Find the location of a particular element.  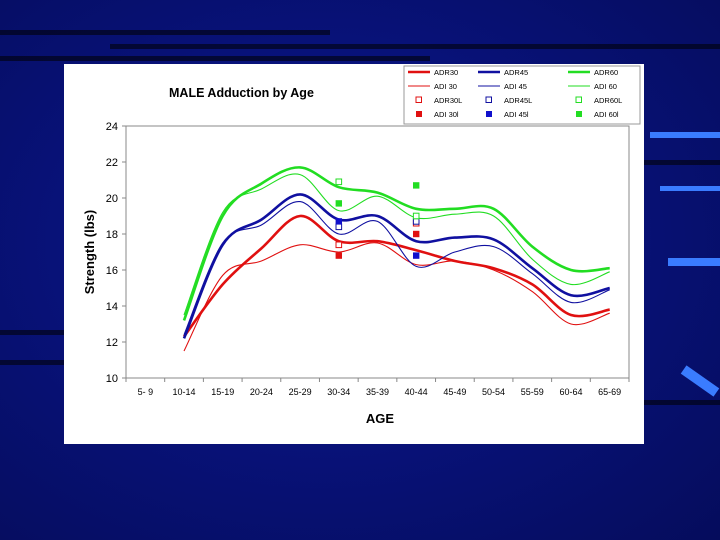

y-tick-label: 14 is located at coordinates (112, 307).